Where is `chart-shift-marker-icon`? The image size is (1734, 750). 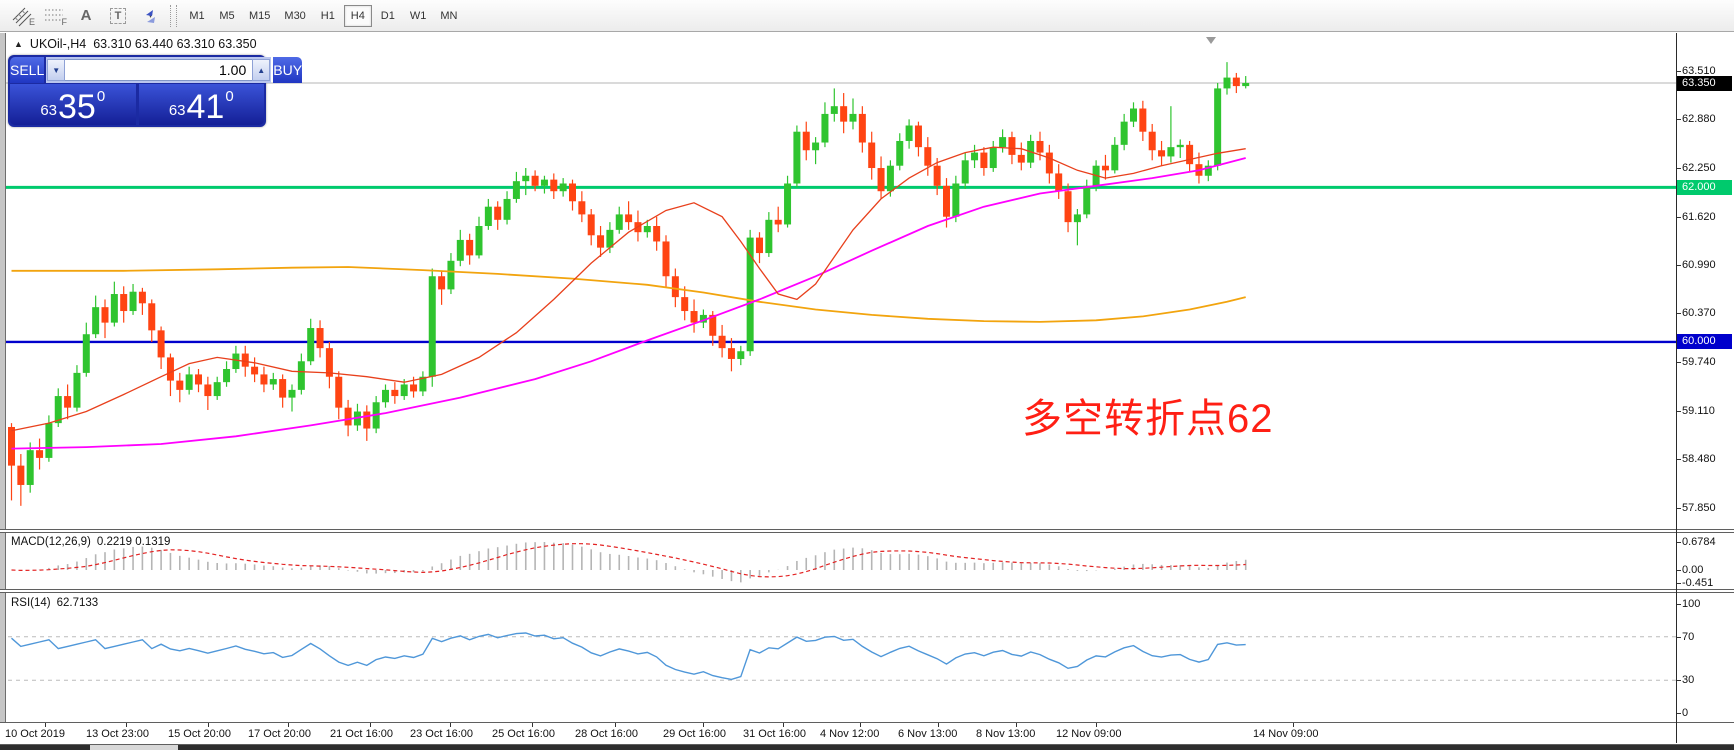
chart-shift-marker-icon is located at coordinates (1211, 40).